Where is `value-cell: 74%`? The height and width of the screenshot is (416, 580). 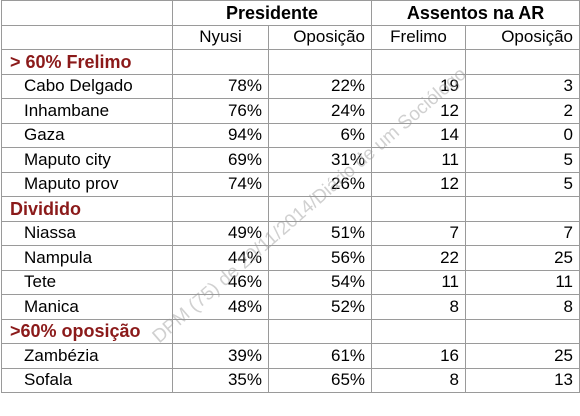 value-cell: 74% is located at coordinates (220, 184).